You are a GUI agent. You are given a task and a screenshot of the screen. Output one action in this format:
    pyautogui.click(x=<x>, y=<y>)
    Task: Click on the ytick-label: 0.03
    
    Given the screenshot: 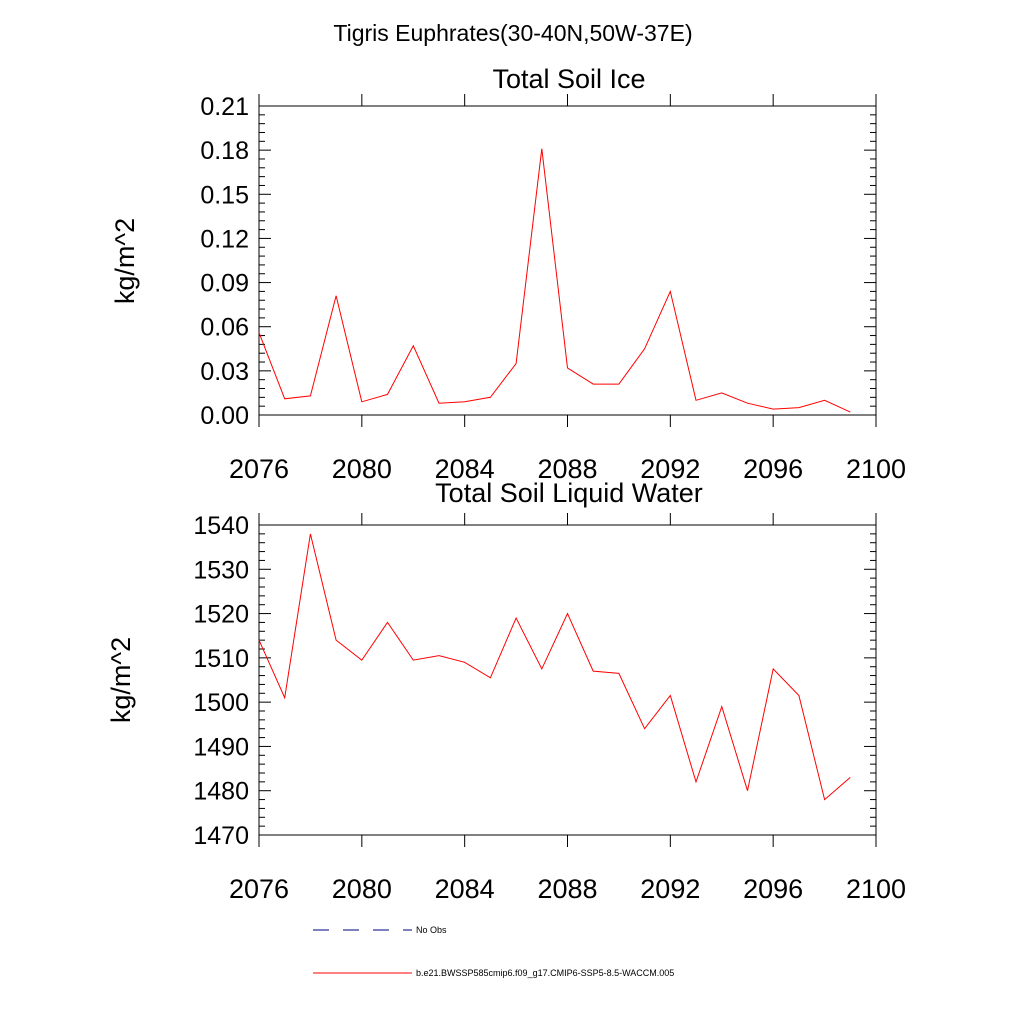 What is the action you would take?
    pyautogui.click(x=224, y=372)
    